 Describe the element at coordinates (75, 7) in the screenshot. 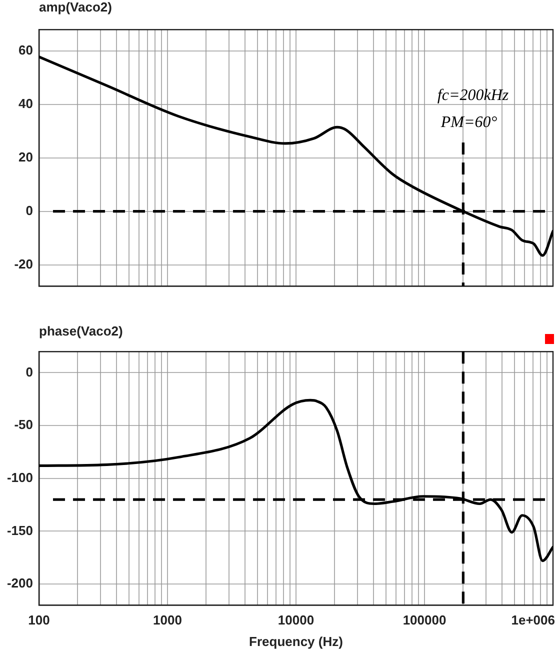

I see `chart-title: amp(Vaco2)` at that location.